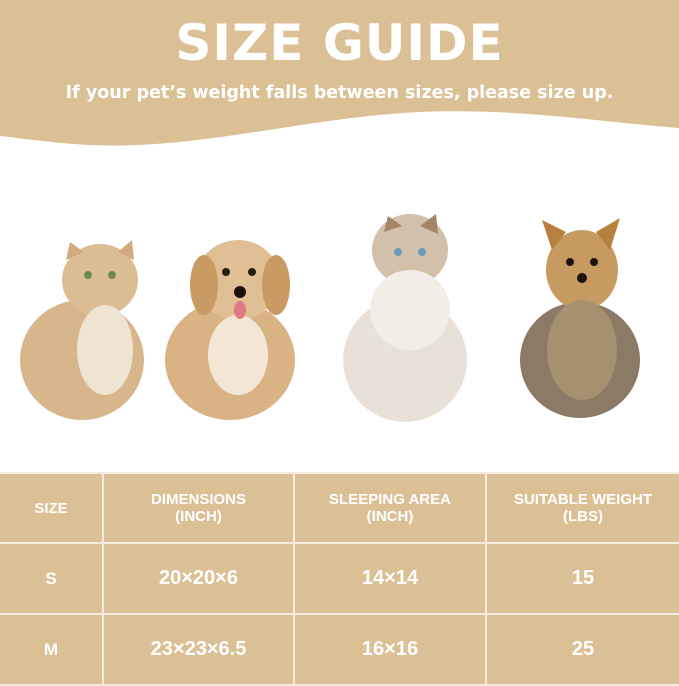 The image size is (679, 686). What do you see at coordinates (582, 649) in the screenshot?
I see `cell-weight: 25` at bounding box center [582, 649].